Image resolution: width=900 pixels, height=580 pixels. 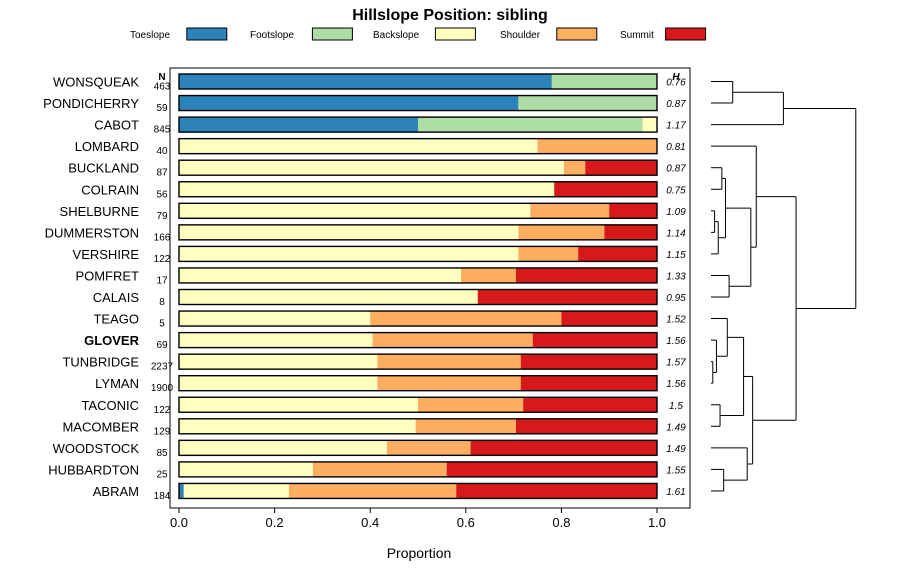 What do you see at coordinates (396, 35) in the screenshot?
I see `legend-label-backslope: Backslope` at bounding box center [396, 35].